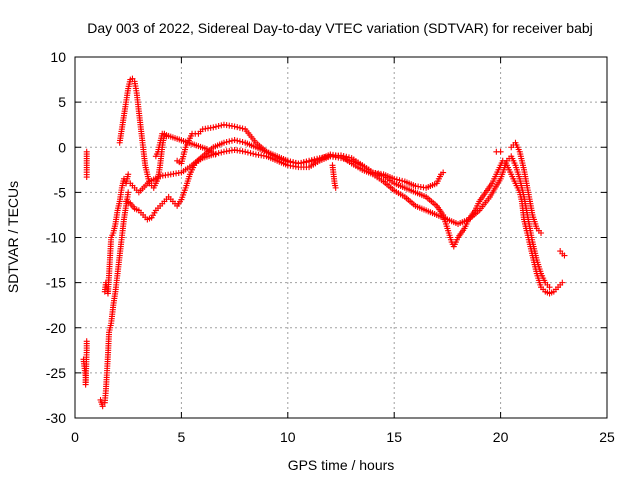  What do you see at coordinates (56, 238) in the screenshot?
I see `y-tick-label: -10` at bounding box center [56, 238].